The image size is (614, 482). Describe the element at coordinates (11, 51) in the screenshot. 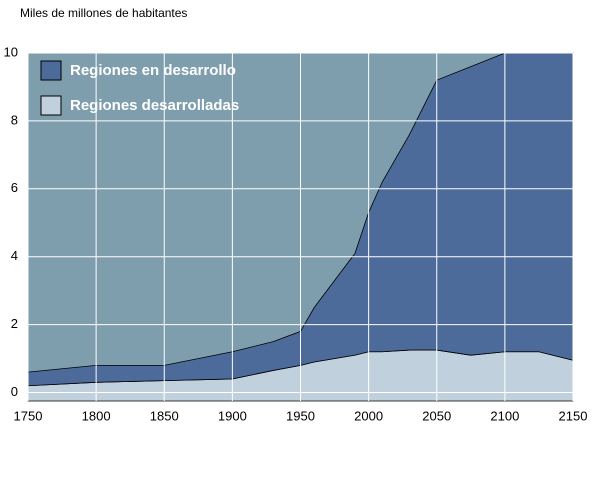

I see `y-tick-label: 10` at that location.